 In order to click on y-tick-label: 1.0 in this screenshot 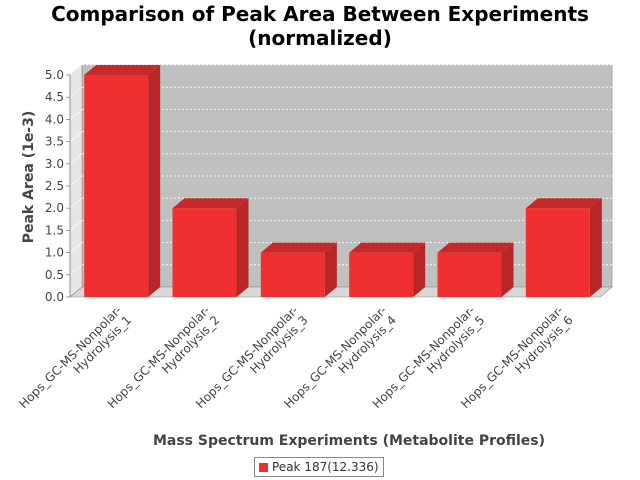, I will do `click(54, 253)`.